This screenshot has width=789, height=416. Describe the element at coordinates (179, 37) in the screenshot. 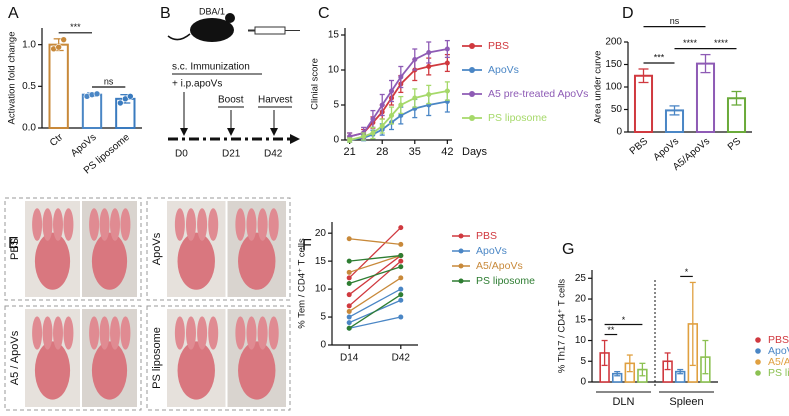

I see `mouse-tail` at that location.